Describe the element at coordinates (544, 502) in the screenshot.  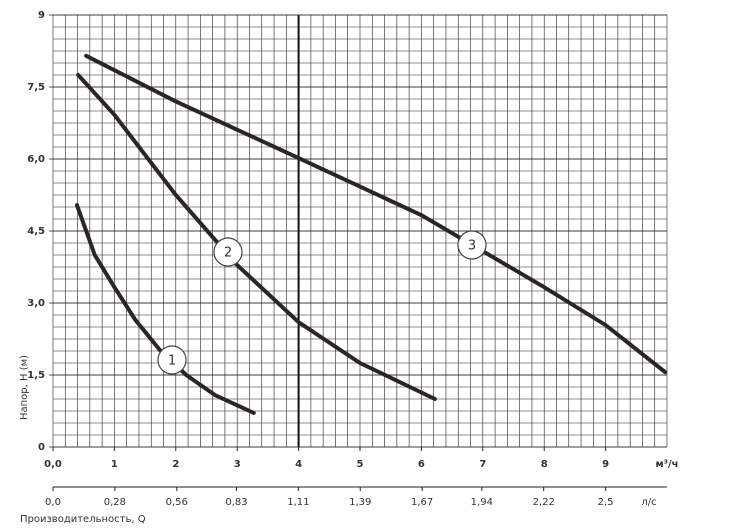
I see `x2-tick-label: 2,22` at that location.